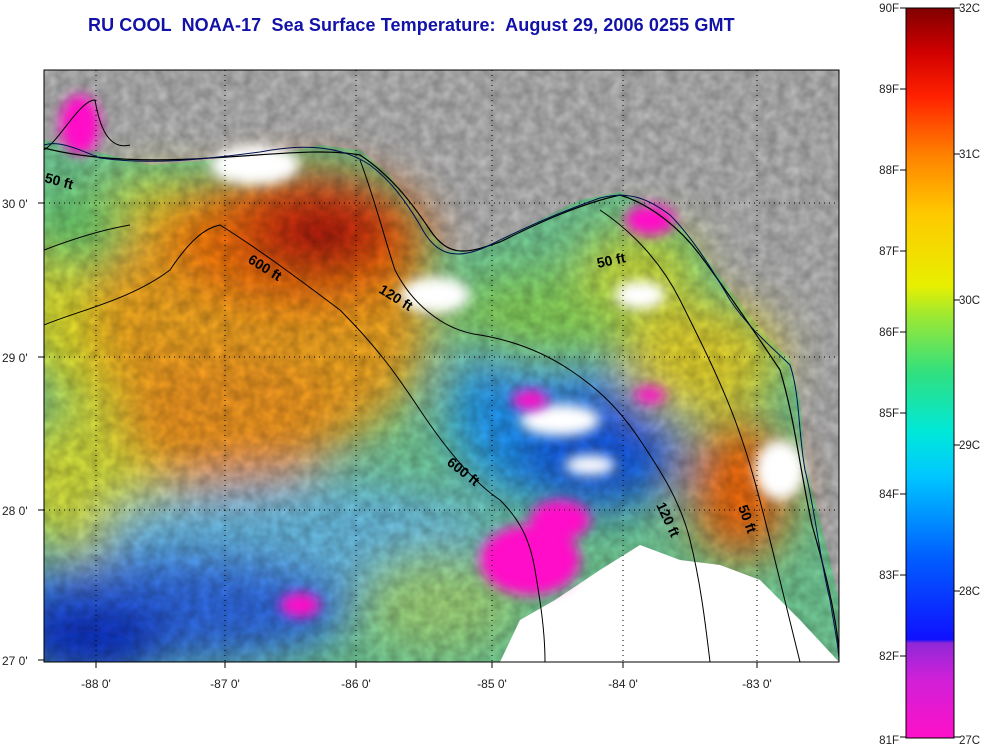 The image size is (992, 754). Describe the element at coordinates (356, 684) in the screenshot. I see `x-tick-label: -86 0'` at that location.